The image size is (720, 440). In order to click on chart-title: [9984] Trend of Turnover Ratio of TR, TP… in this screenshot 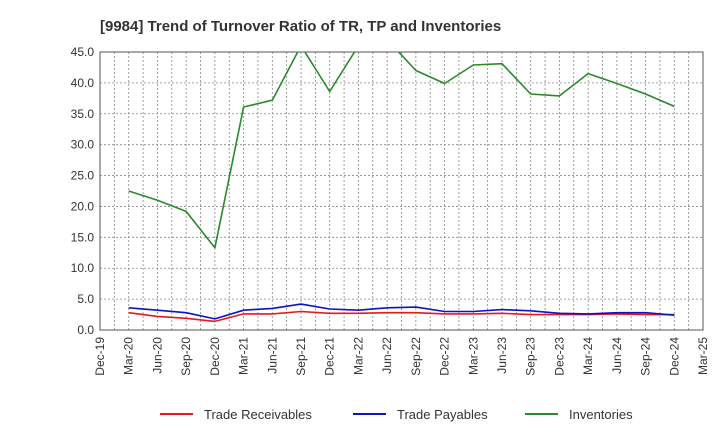, I will do `click(300, 26)`.